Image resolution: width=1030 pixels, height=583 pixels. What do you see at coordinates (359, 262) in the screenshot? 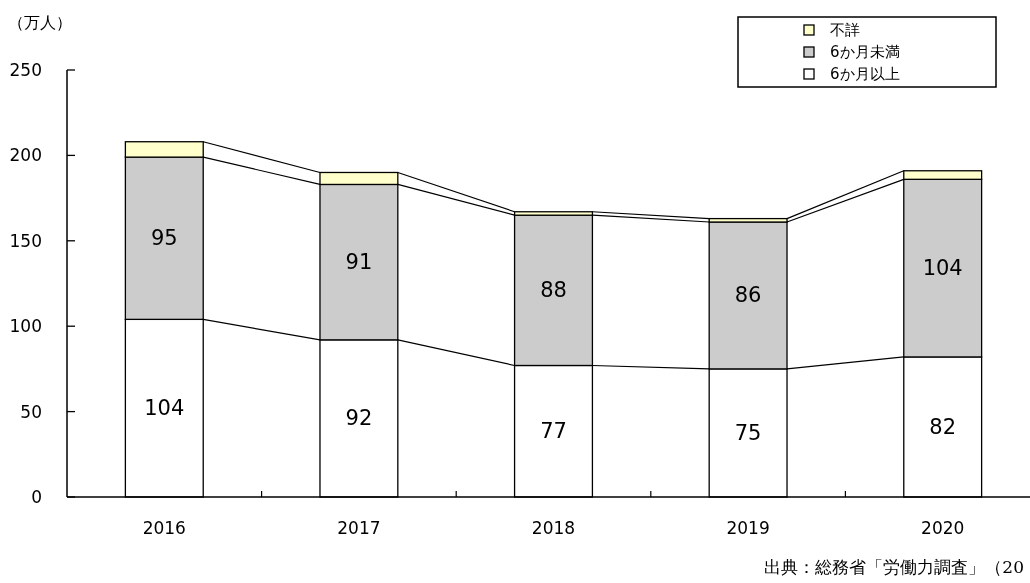
I see `label: 91` at bounding box center [359, 262].